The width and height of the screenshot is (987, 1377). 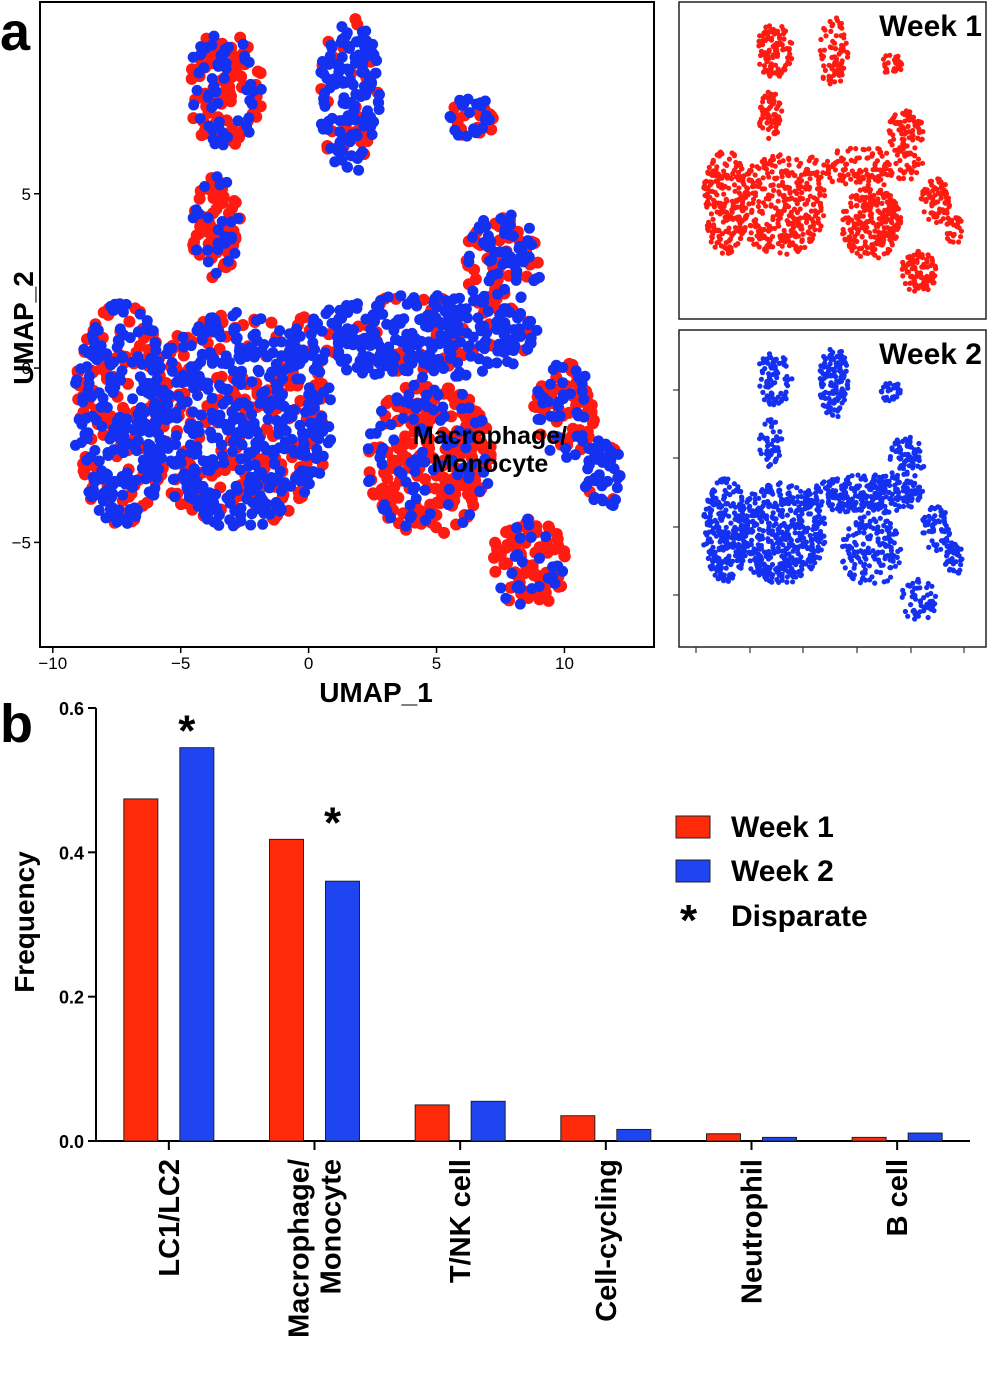 I want to click on macrophage-cluster-label-line2: Monocyte, so click(x=490, y=464).